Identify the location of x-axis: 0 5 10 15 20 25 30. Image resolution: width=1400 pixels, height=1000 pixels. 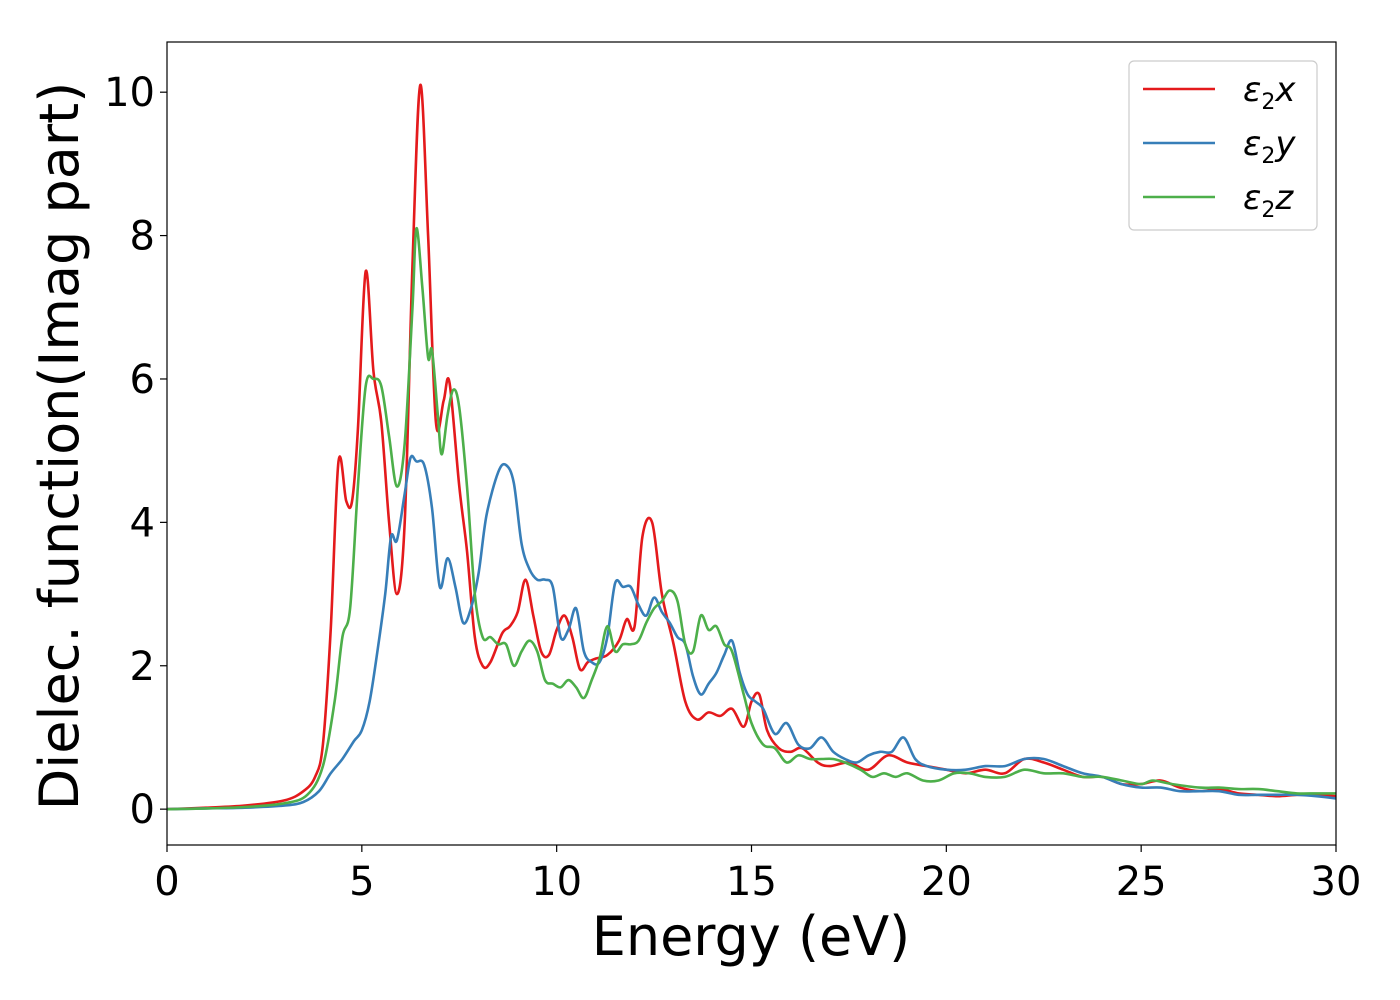
(757, 875).